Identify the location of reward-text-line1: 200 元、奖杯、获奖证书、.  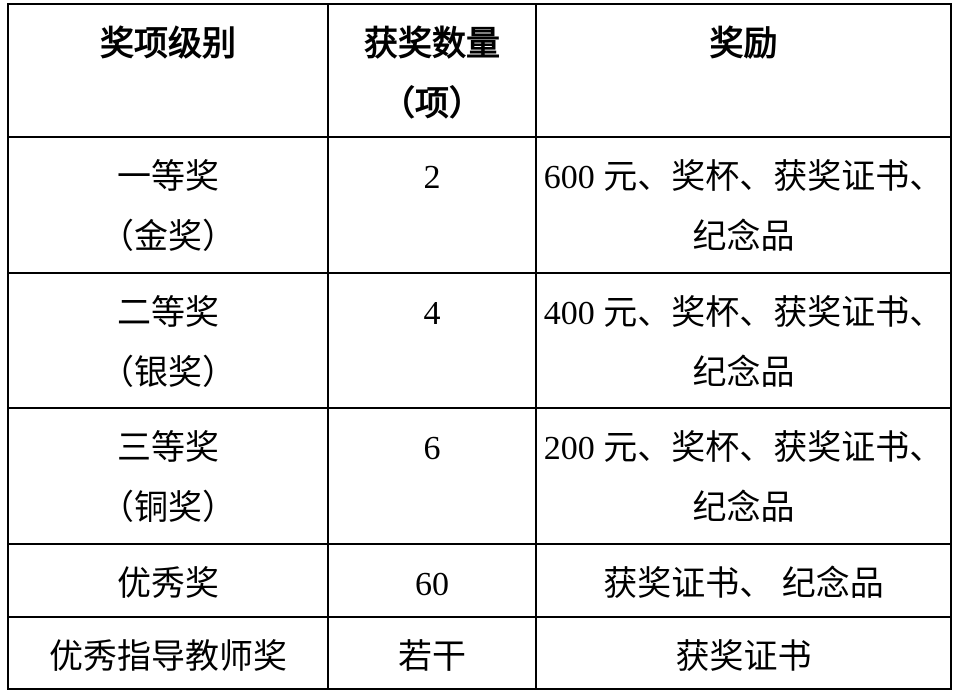
(743, 448).